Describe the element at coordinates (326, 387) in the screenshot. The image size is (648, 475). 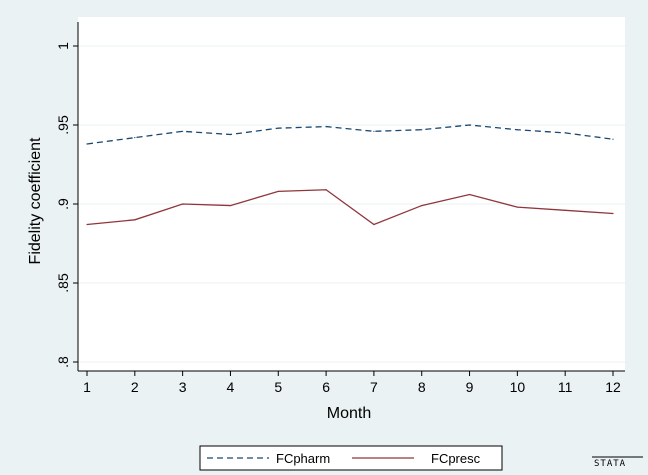
I see `x-tick-label: 6` at that location.